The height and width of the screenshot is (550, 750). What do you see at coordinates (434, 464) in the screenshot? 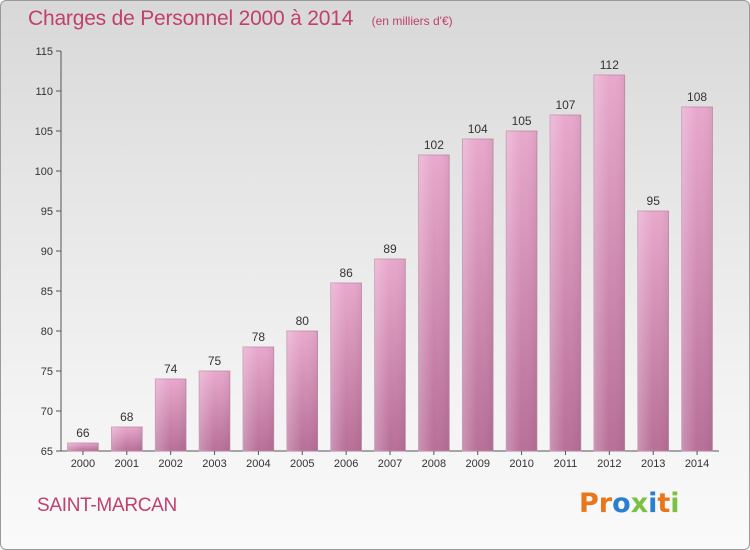
I see `x-tick-label: 2008` at bounding box center [434, 464].